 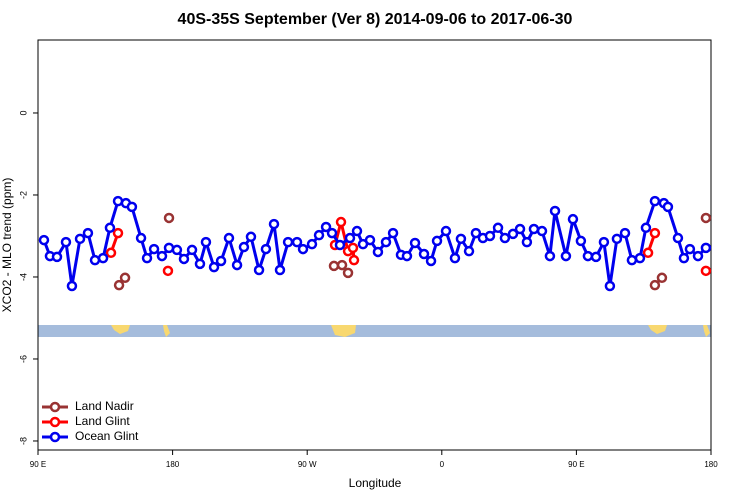 I want to click on series-line, so click(x=412, y=251).